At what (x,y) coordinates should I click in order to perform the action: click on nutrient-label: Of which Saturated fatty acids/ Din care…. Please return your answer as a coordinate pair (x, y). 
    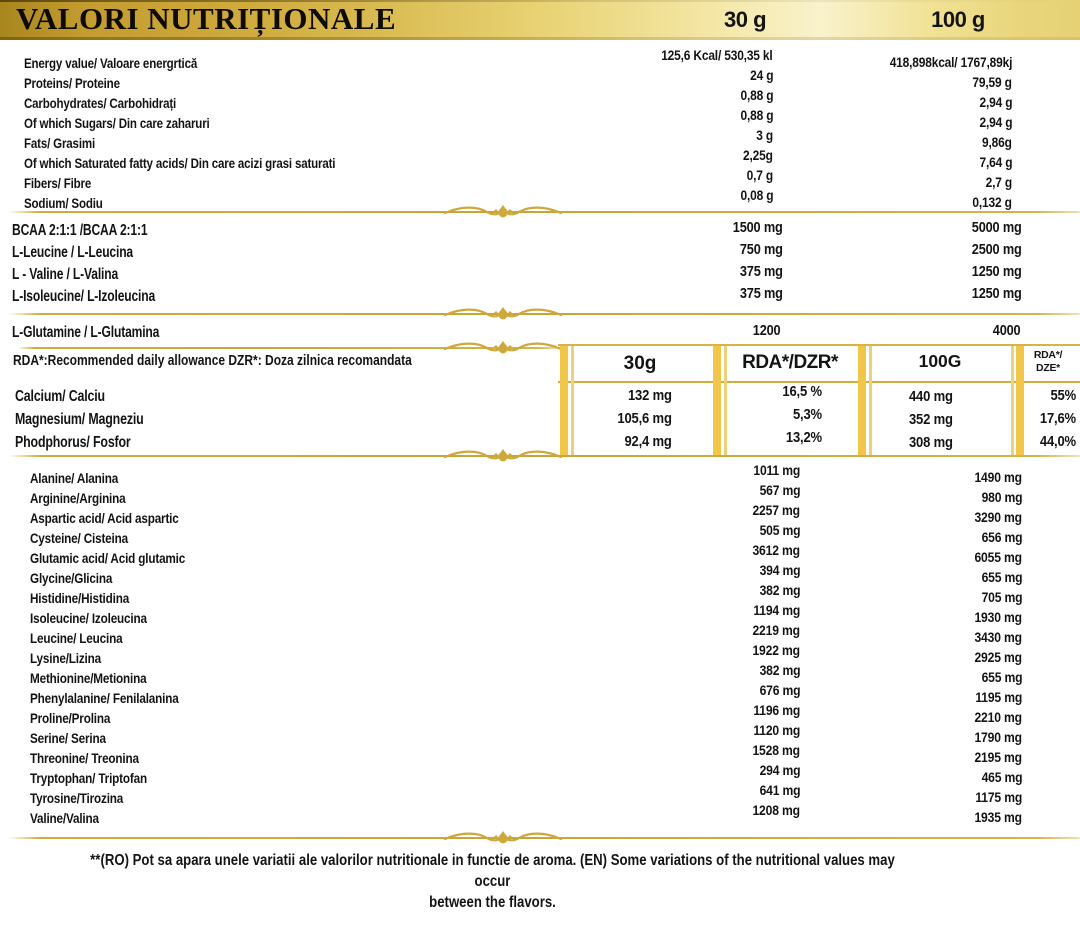
    Looking at the image, I should click on (180, 163).